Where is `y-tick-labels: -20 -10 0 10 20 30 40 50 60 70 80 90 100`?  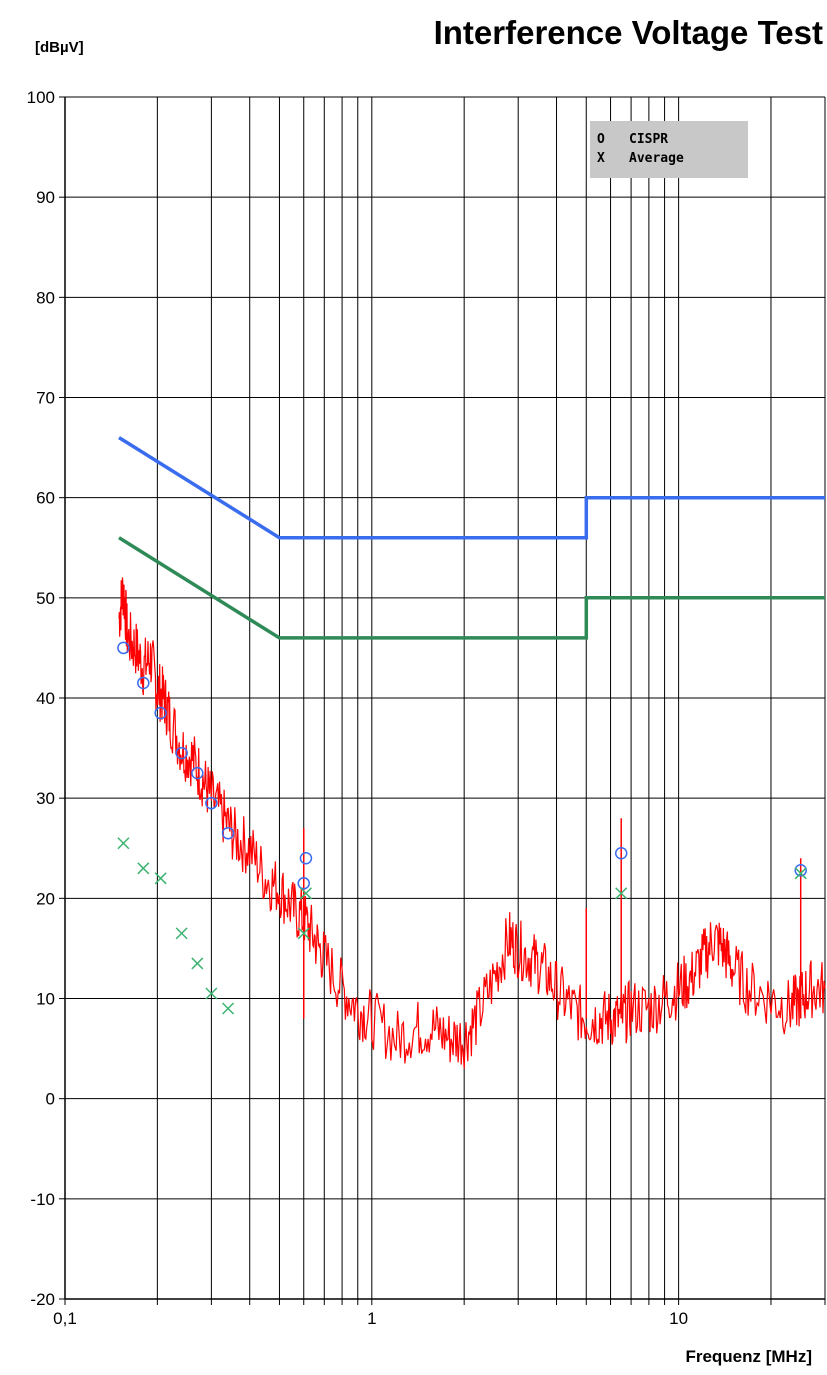 y-tick-labels: -20 -10 0 10 20 30 40 50 60 70 80 90 100 is located at coordinates (41, 698).